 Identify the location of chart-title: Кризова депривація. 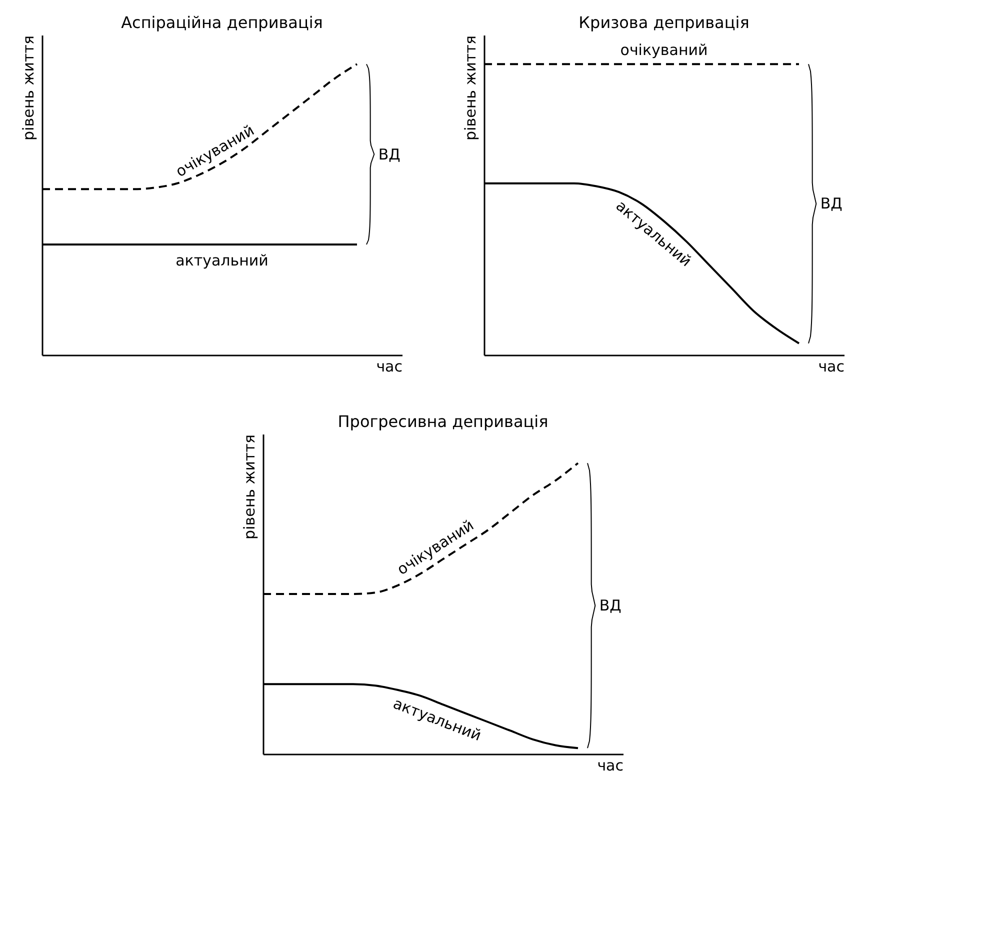
(664, 22).